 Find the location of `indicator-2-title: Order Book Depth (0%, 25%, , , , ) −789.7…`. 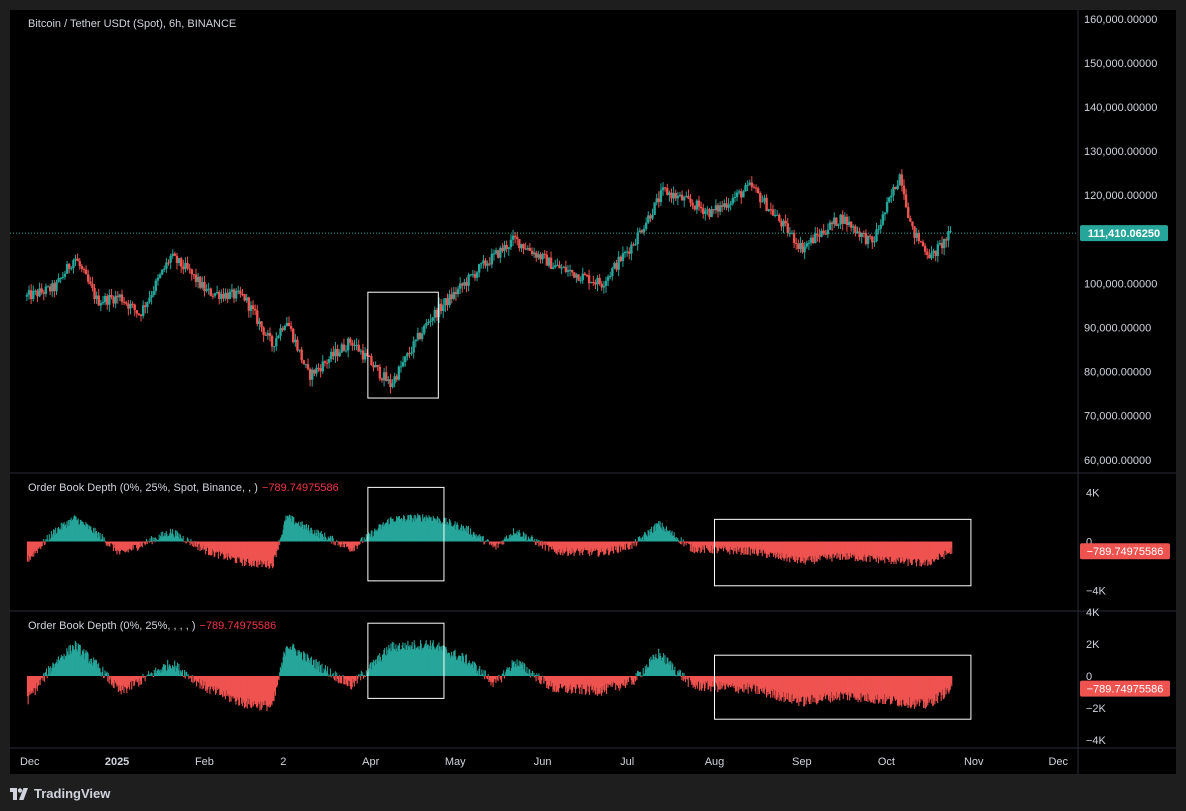

indicator-2-title: Order Book Depth (0%, 25%, , , , ) −789.7… is located at coordinates (152, 626).